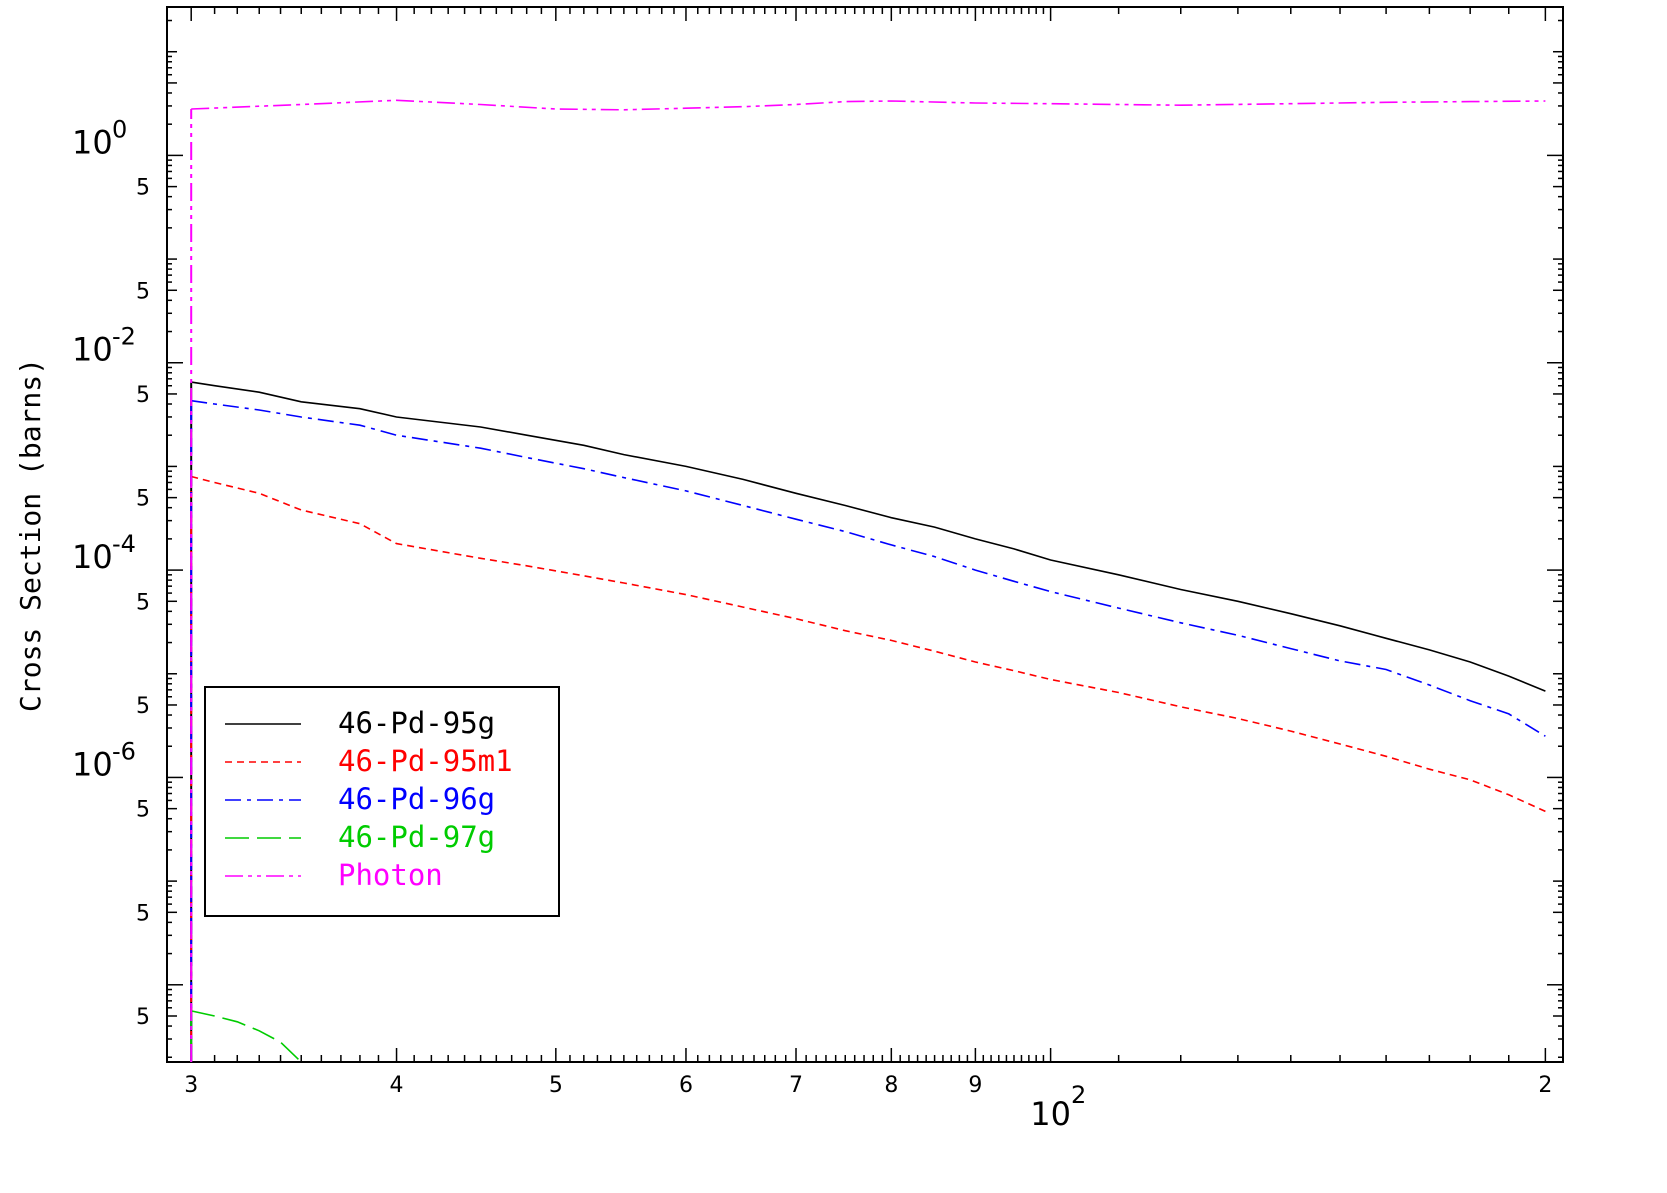 This screenshot has width=1667, height=1193. I want to click on series-line-46-pd-97g, so click(246, 1036).